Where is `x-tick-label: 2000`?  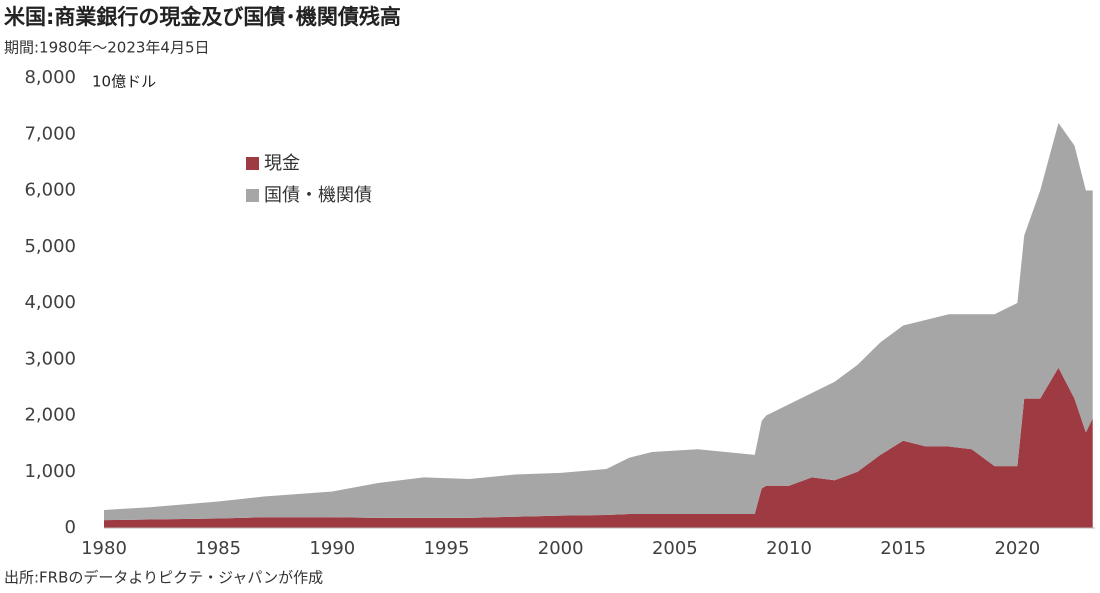
x-tick-label: 2000 is located at coordinates (561, 548).